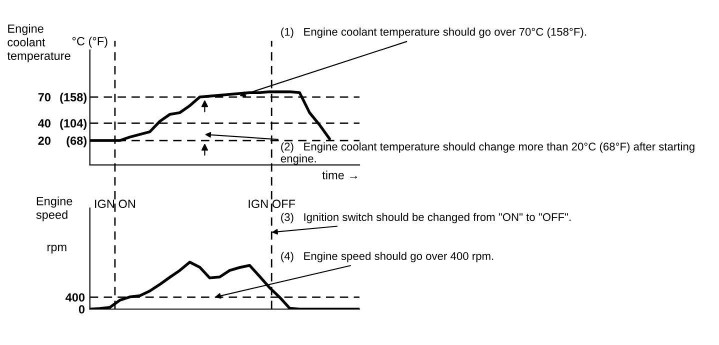 Image resolution: width=719 pixels, height=345 pixels. I want to click on y2-tick-label: (158), so click(73, 98).